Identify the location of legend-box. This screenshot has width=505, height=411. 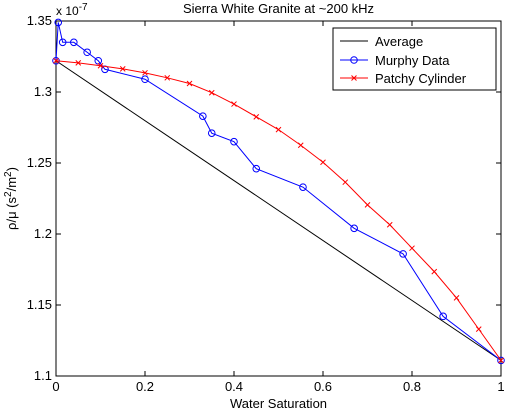
(414, 59).